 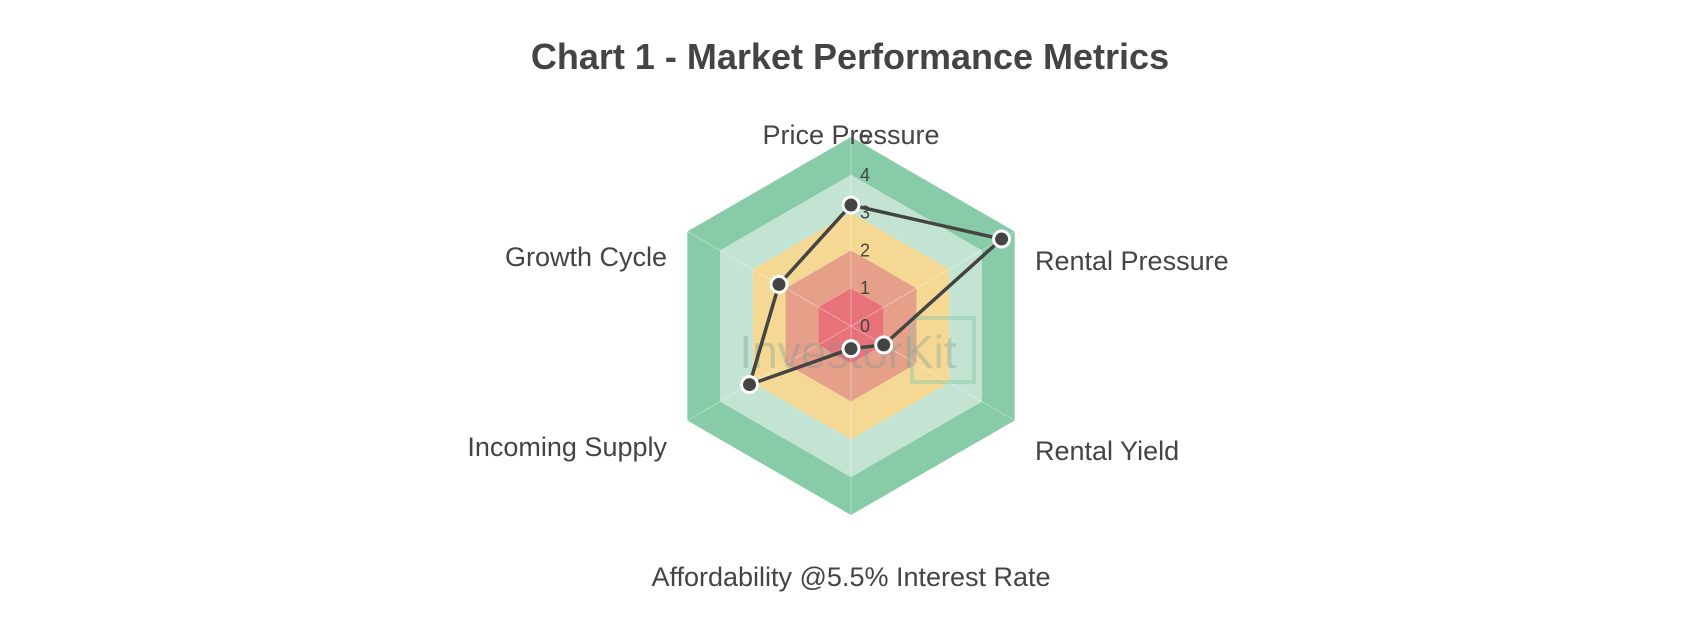 I want to click on watermark-box, so click(x=943, y=350).